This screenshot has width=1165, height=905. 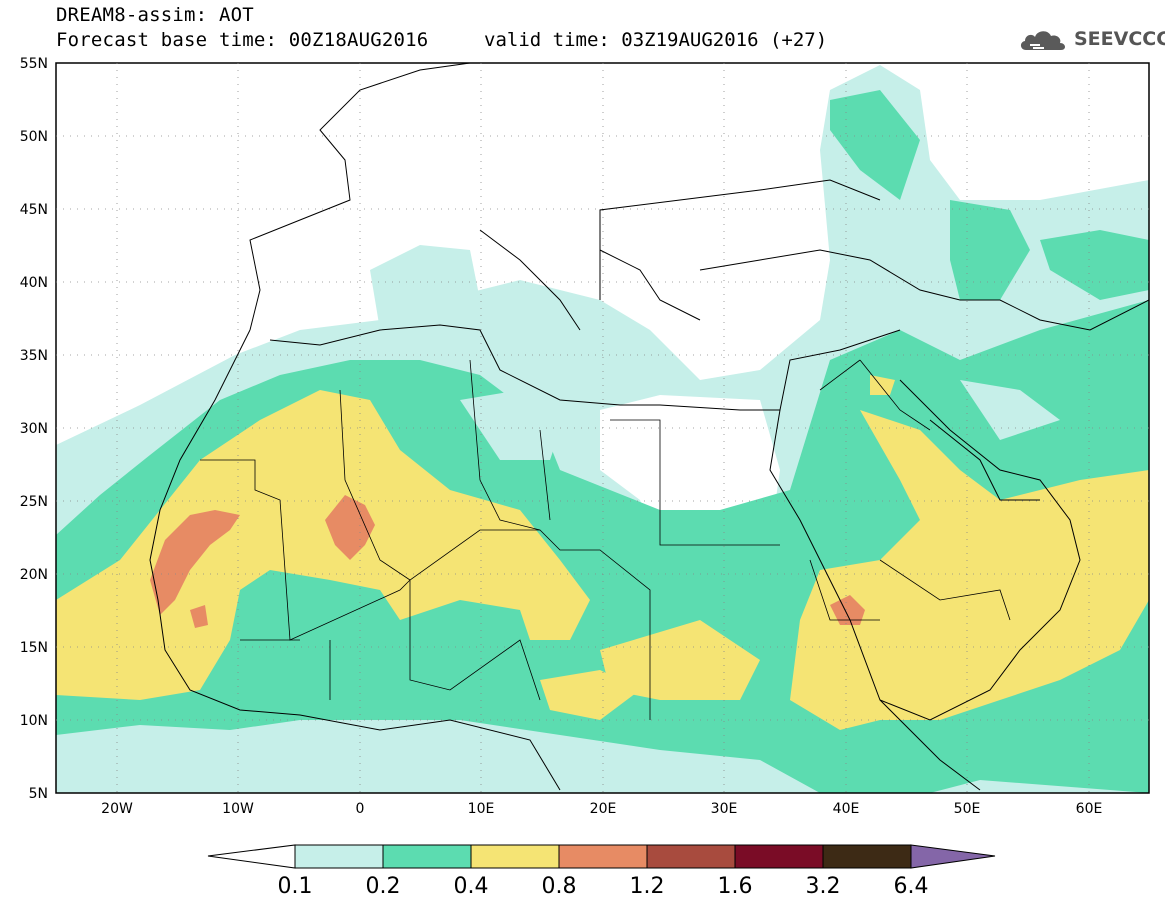 I want to click on lat-label: 40N, so click(x=34, y=283).